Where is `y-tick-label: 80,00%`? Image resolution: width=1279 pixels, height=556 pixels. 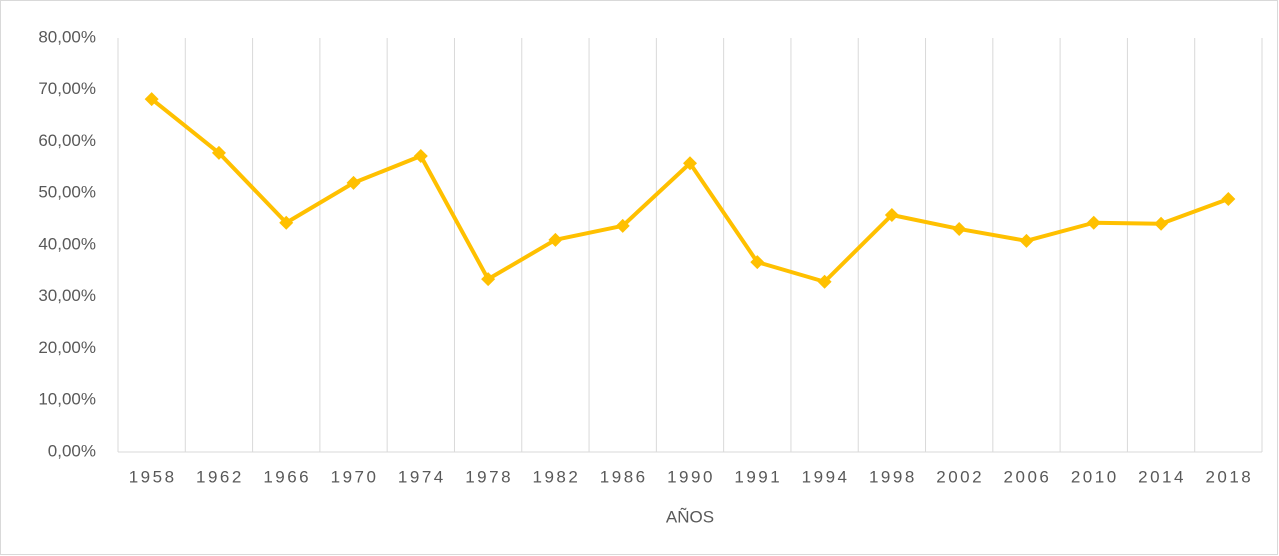 y-tick-label: 80,00% is located at coordinates (67, 36).